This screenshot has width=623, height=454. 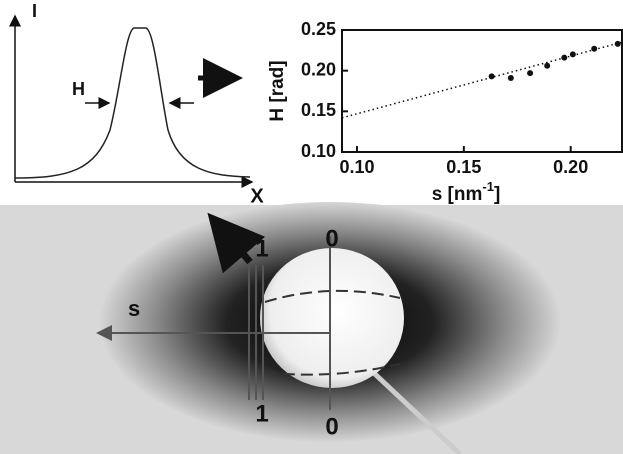 What do you see at coordinates (488, 186) in the screenshot?
I see `x-axis-title-sup: -1` at bounding box center [488, 186].